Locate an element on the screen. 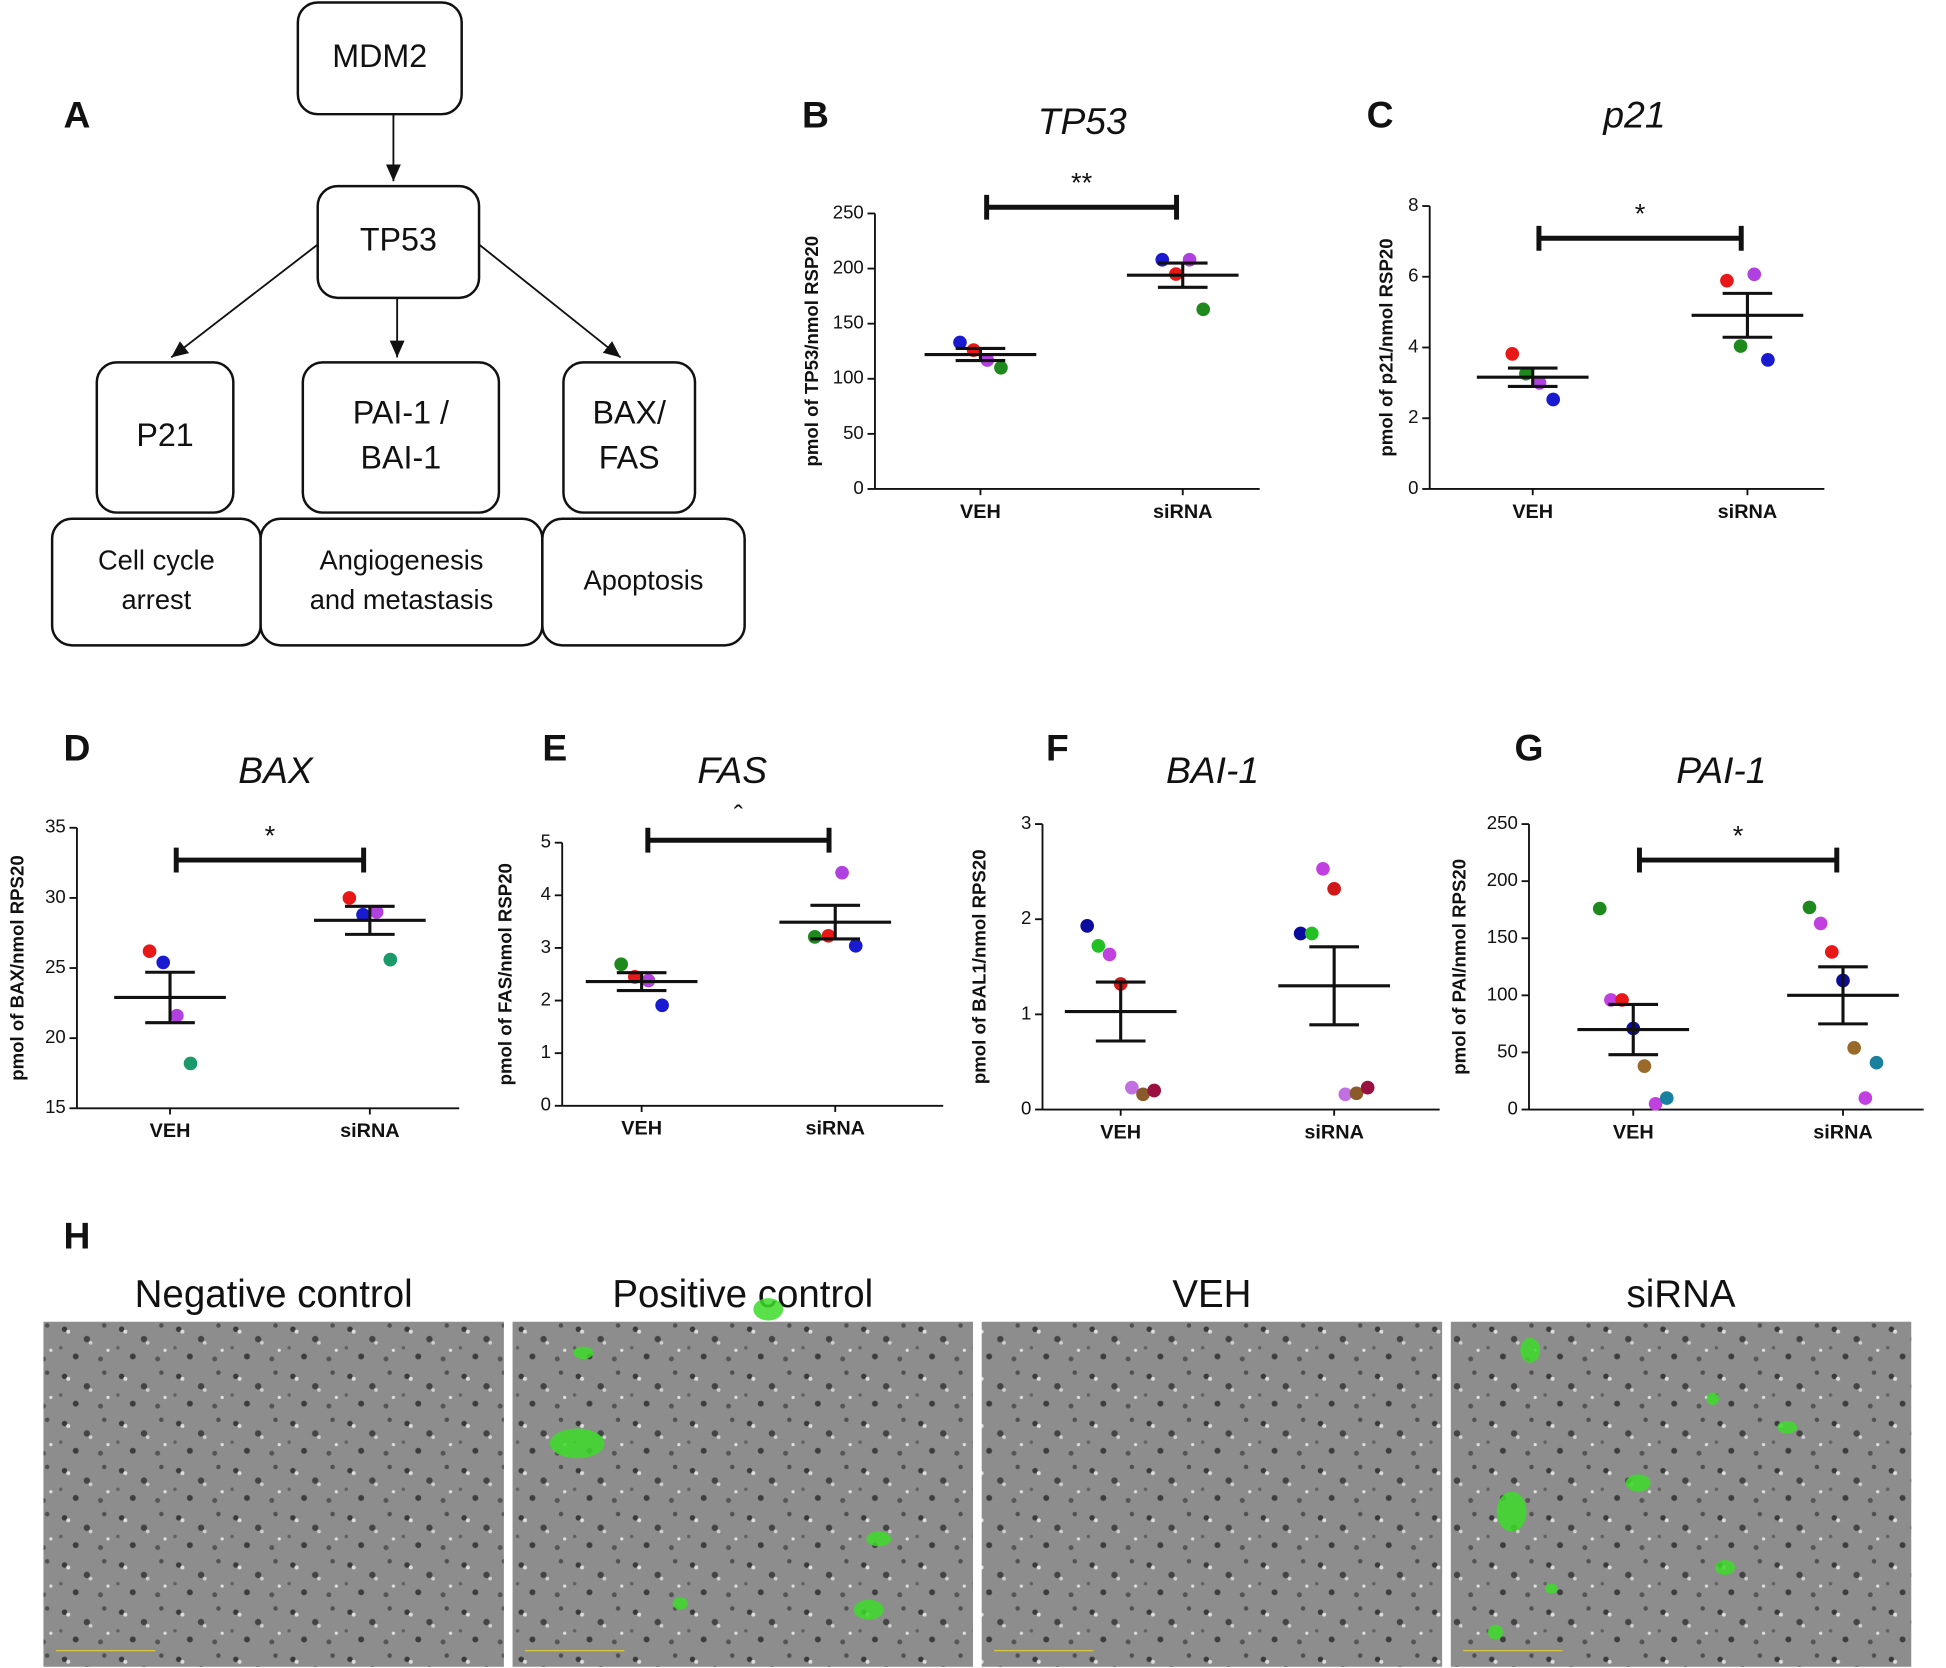 The width and height of the screenshot is (1946, 1668). panel-letter: F is located at coordinates (1057, 748).